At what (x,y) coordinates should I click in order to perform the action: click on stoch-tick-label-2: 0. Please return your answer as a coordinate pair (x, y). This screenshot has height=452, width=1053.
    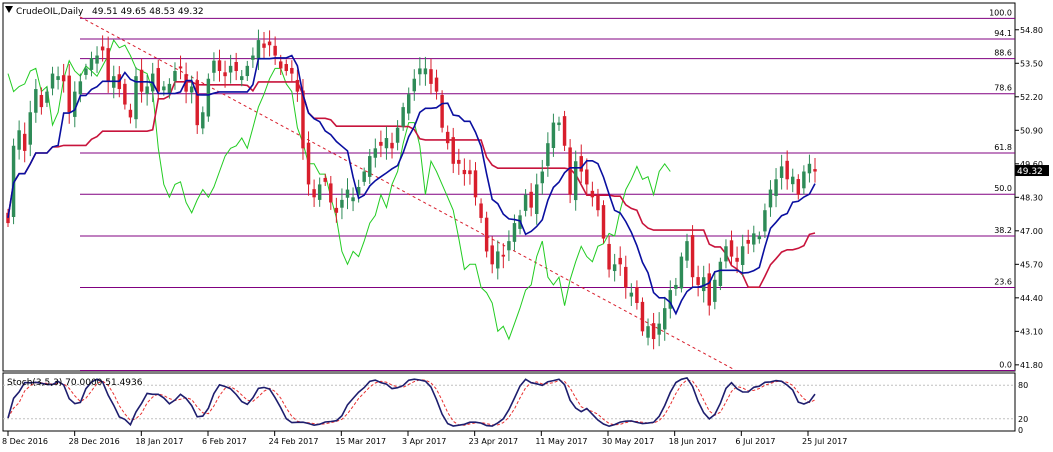
    Looking at the image, I should click on (1020, 430).